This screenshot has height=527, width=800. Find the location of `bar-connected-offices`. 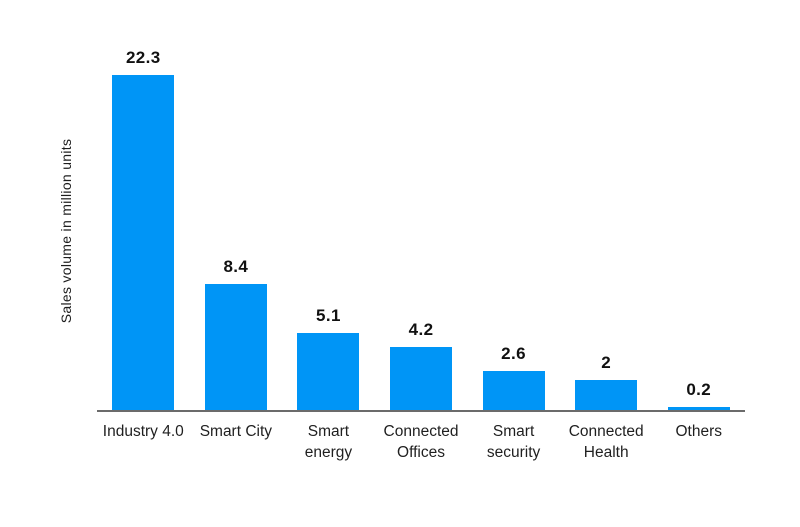

bar-connected-offices is located at coordinates (421, 378).